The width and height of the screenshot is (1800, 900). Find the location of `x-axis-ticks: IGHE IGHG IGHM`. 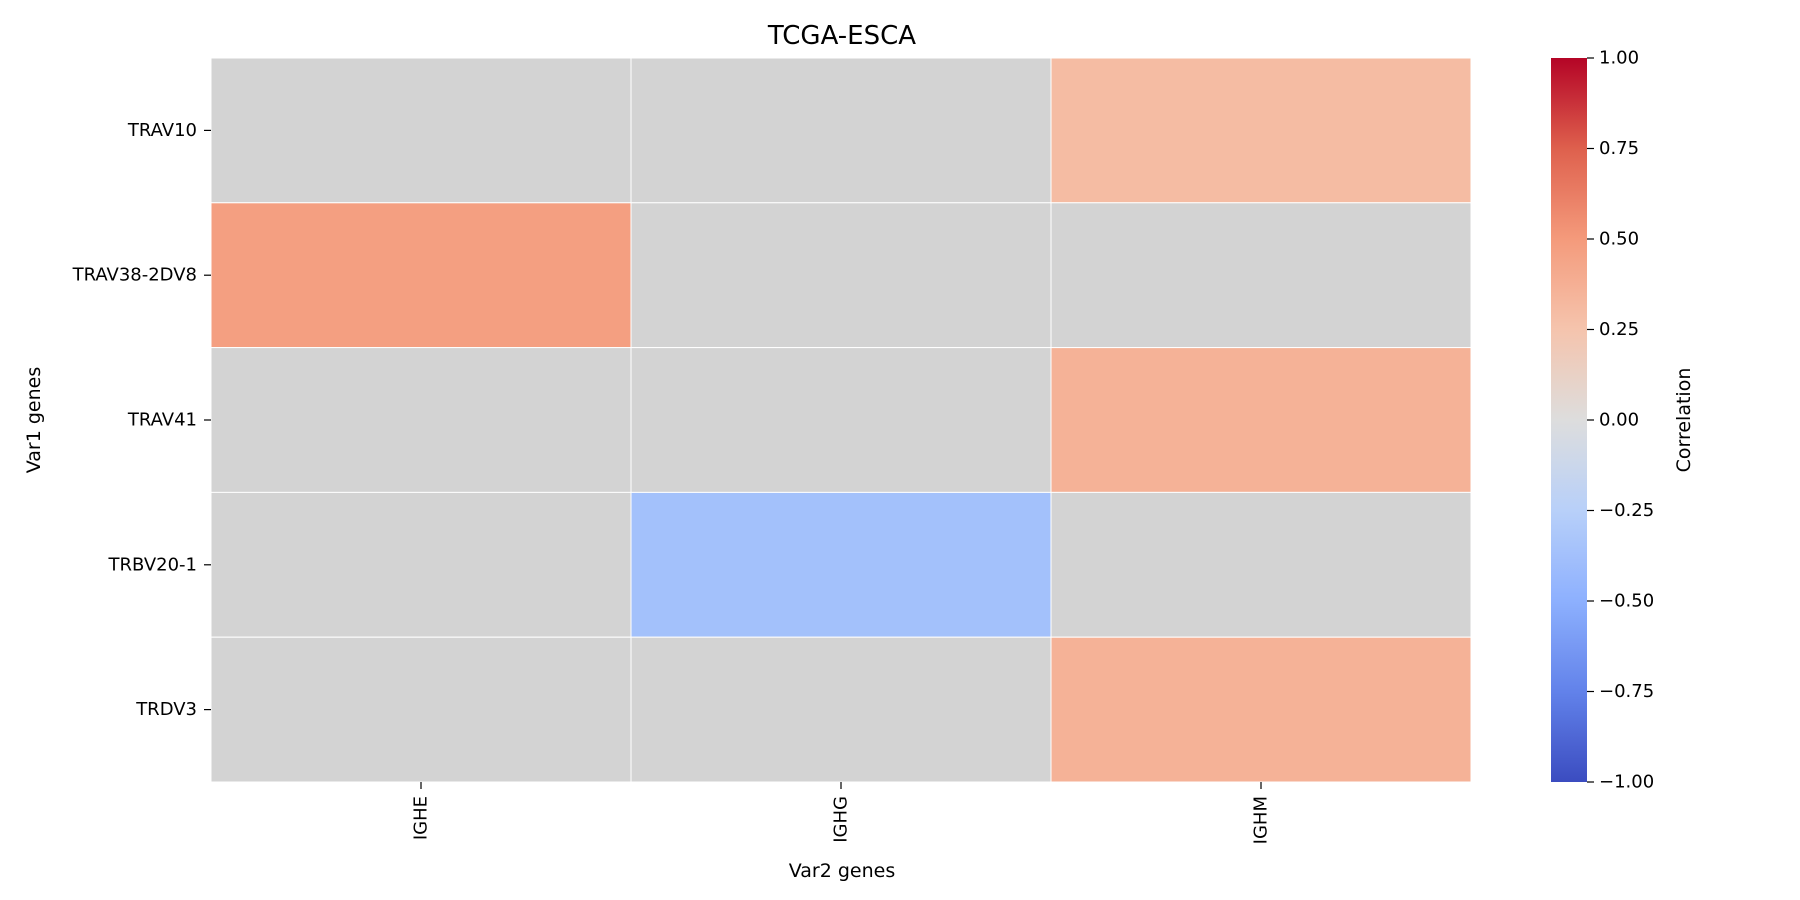

x-axis-ticks: IGHE IGHG IGHM is located at coordinates (841, 813).